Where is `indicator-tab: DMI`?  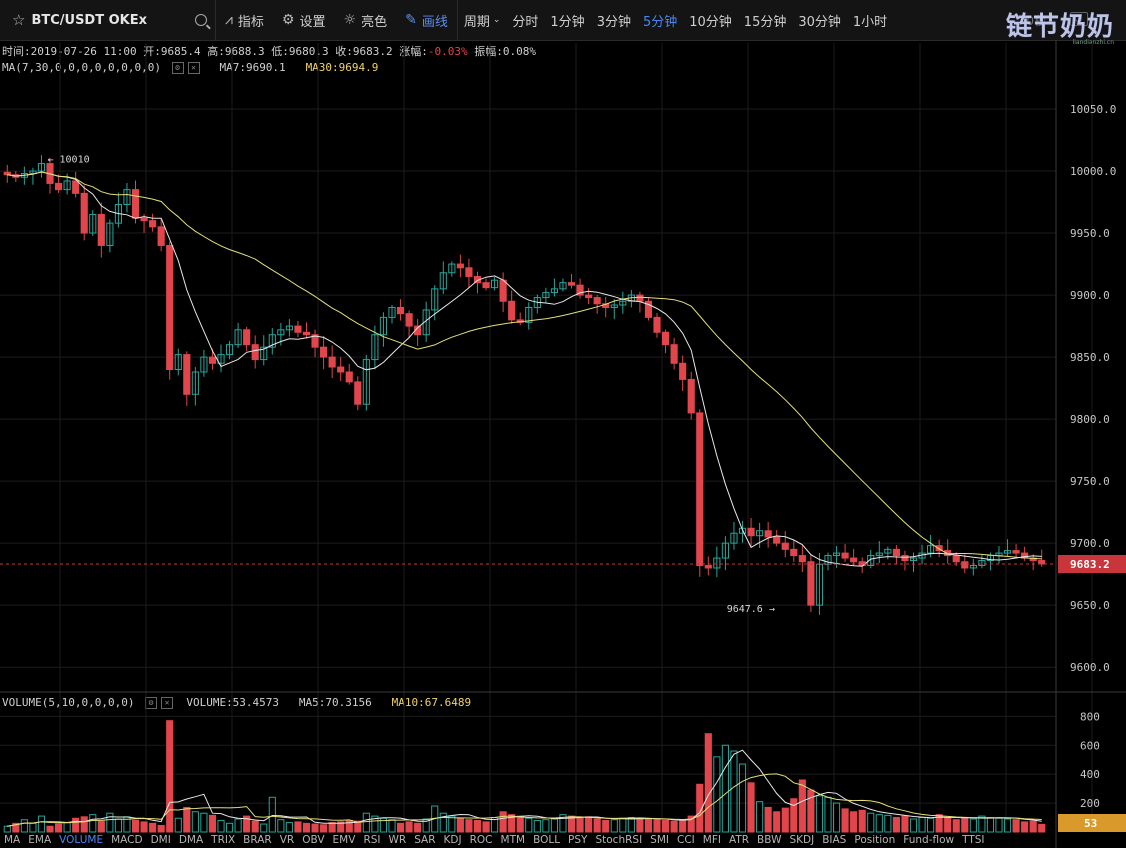
indicator-tab: DMI is located at coordinates (160, 840).